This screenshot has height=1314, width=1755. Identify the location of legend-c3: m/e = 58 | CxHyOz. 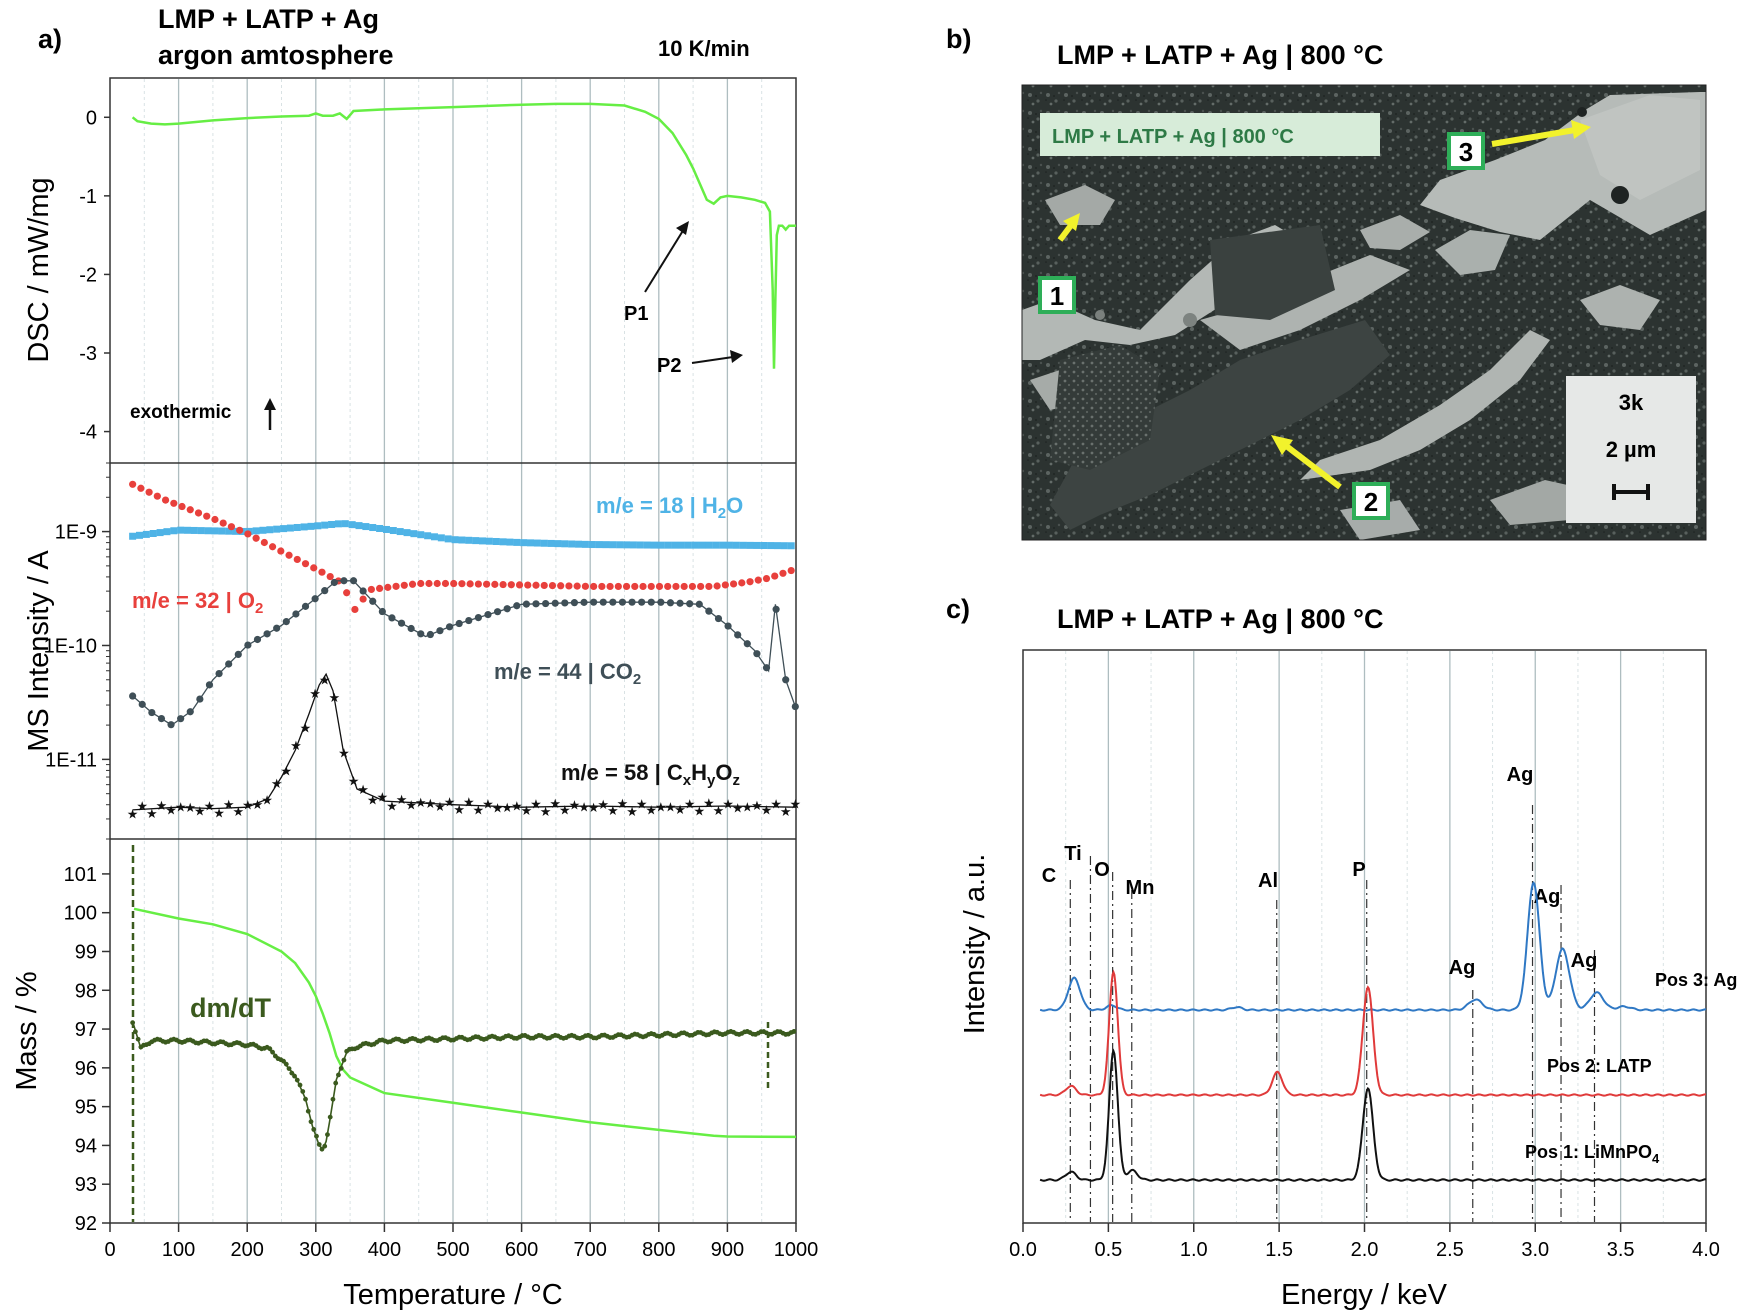
(650, 774).